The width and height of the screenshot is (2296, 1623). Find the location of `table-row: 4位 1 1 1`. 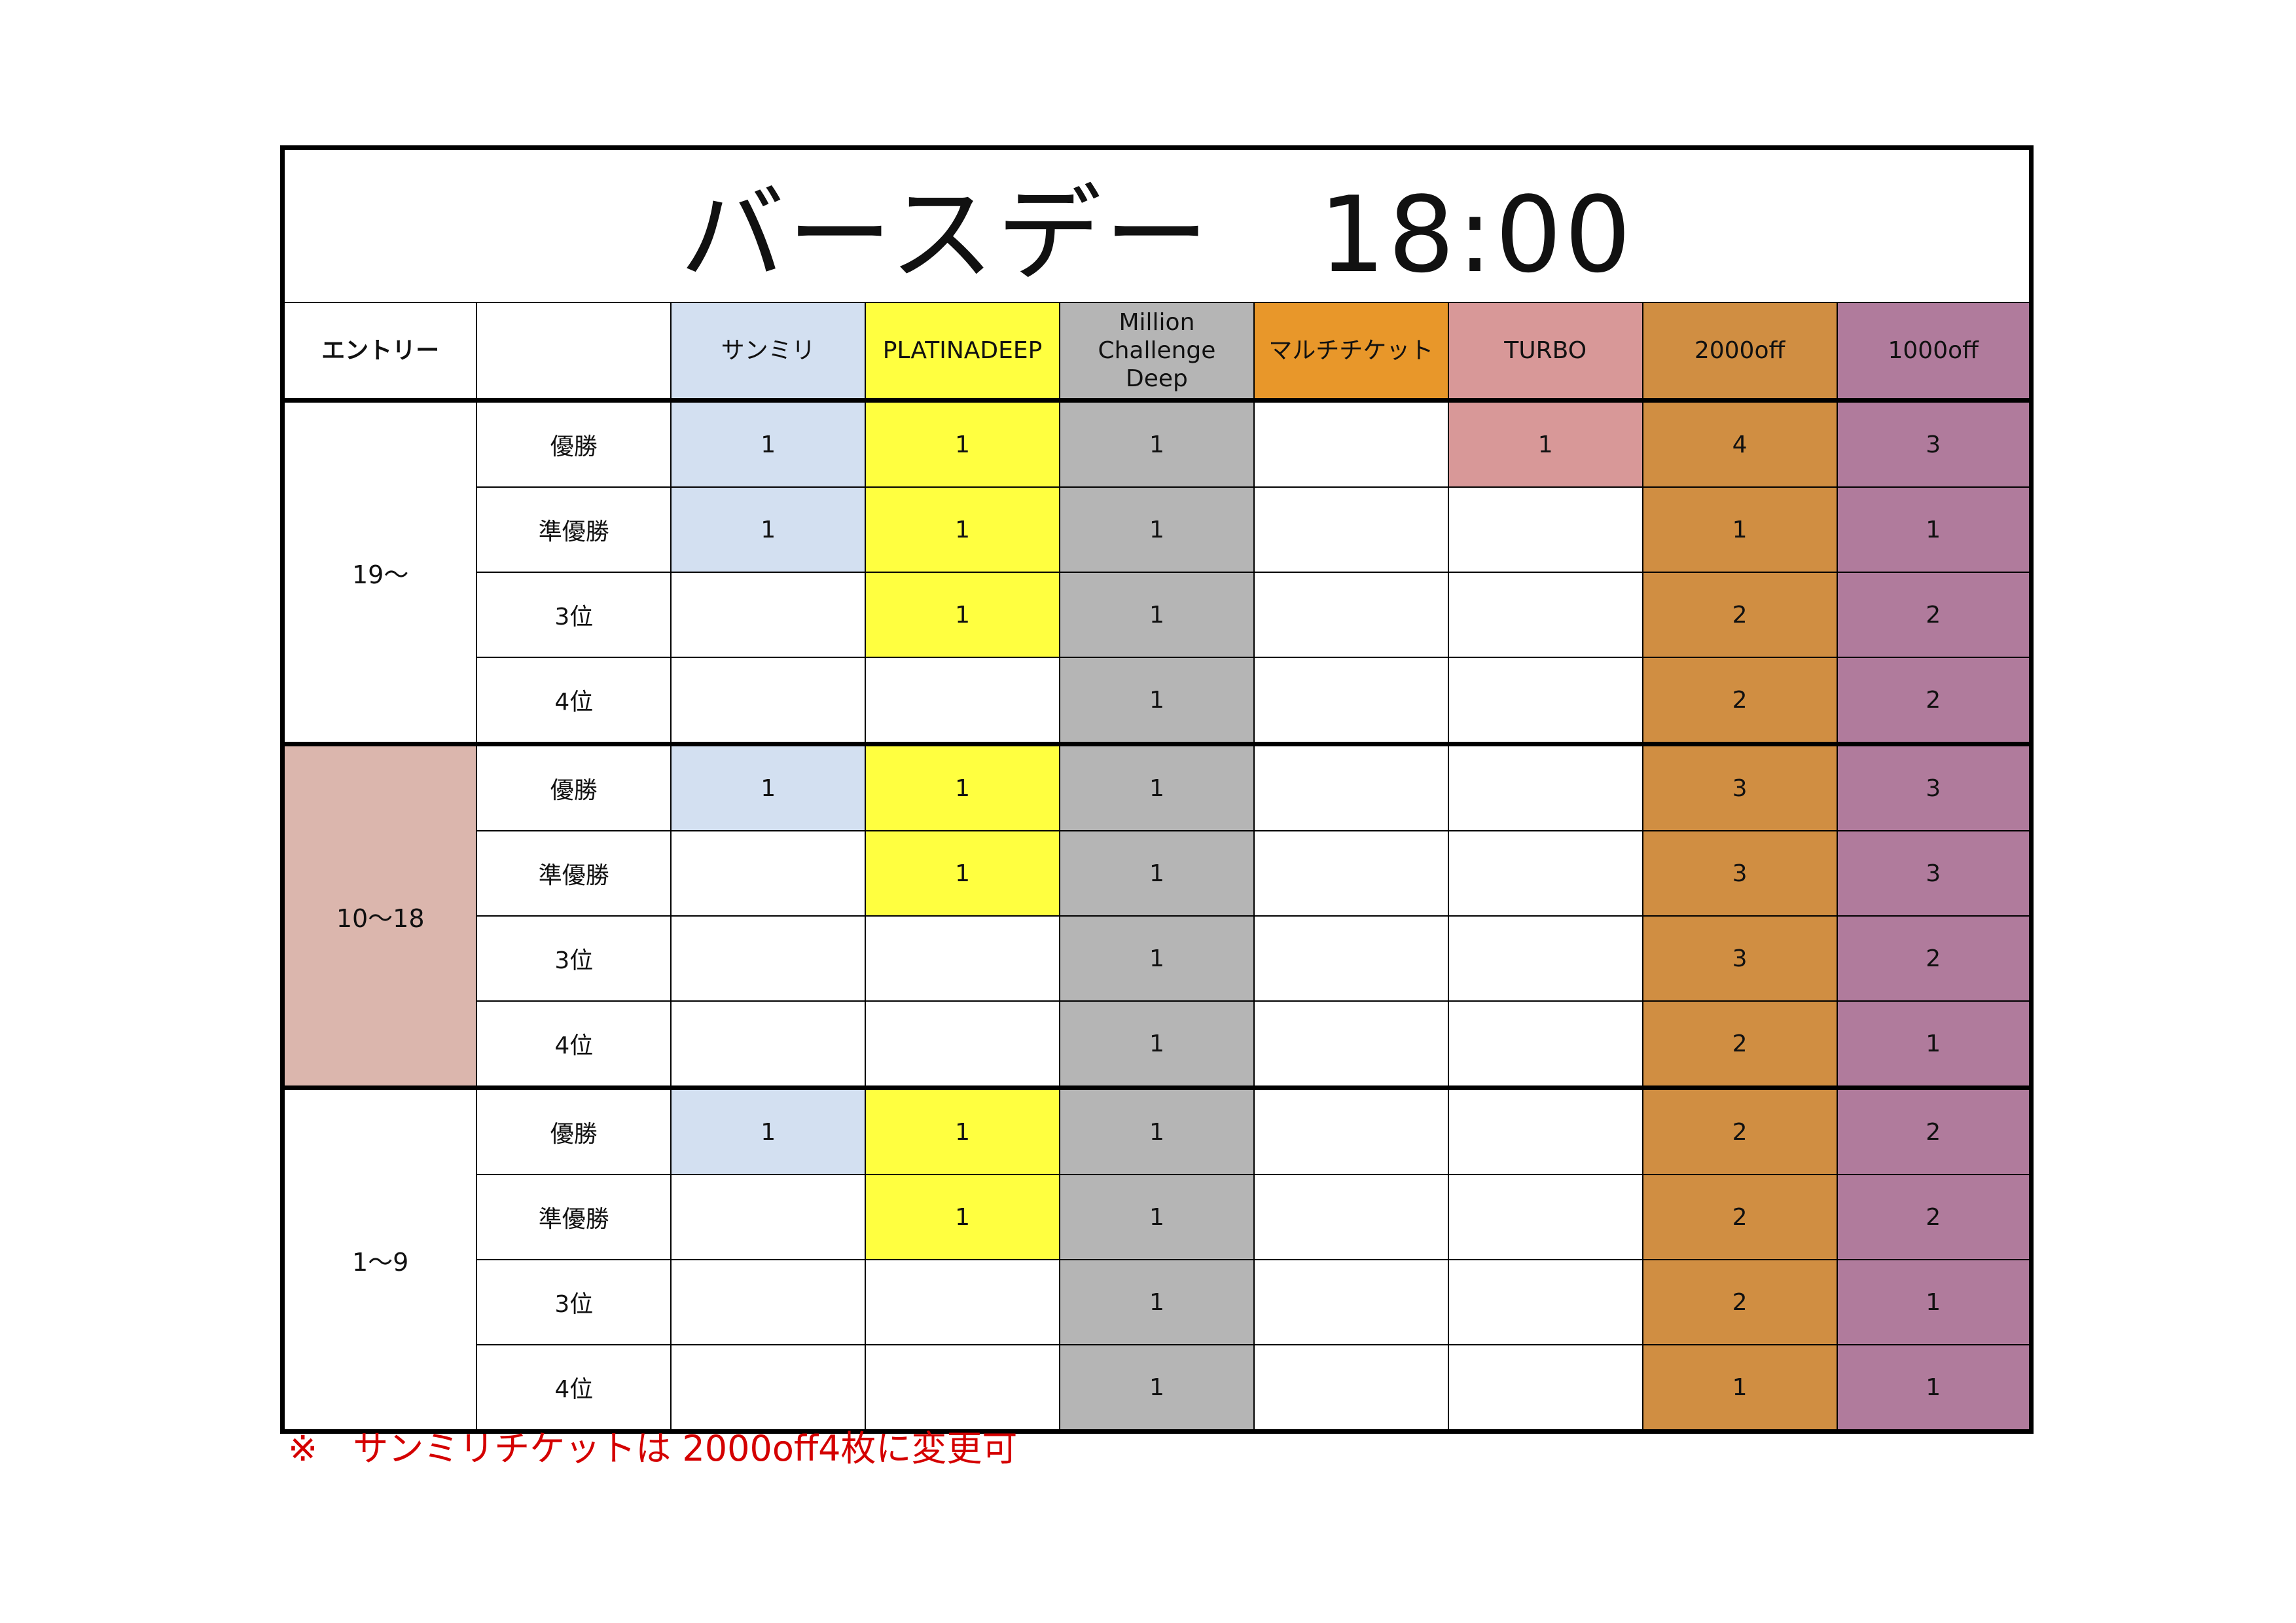

table-row: 4位 1 1 1 is located at coordinates (1157, 1388).